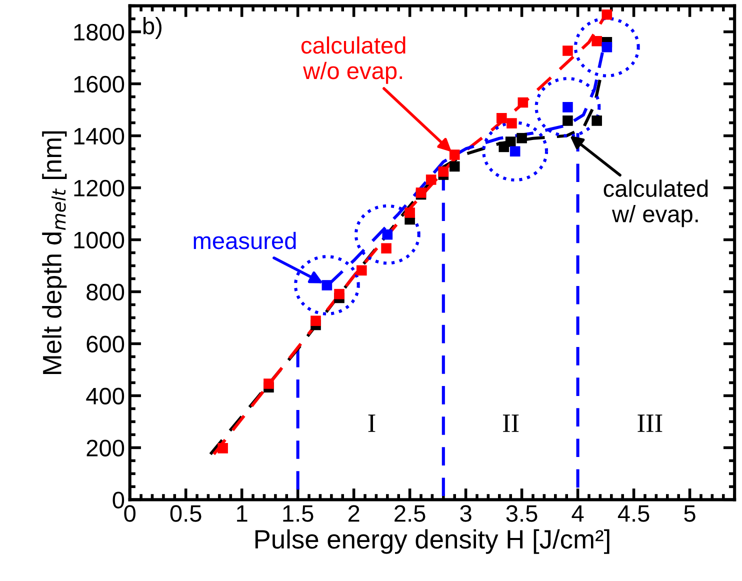  Describe the element at coordinates (656, 204) in the screenshot. I see `annotation: calculated w/ evap.` at that location.